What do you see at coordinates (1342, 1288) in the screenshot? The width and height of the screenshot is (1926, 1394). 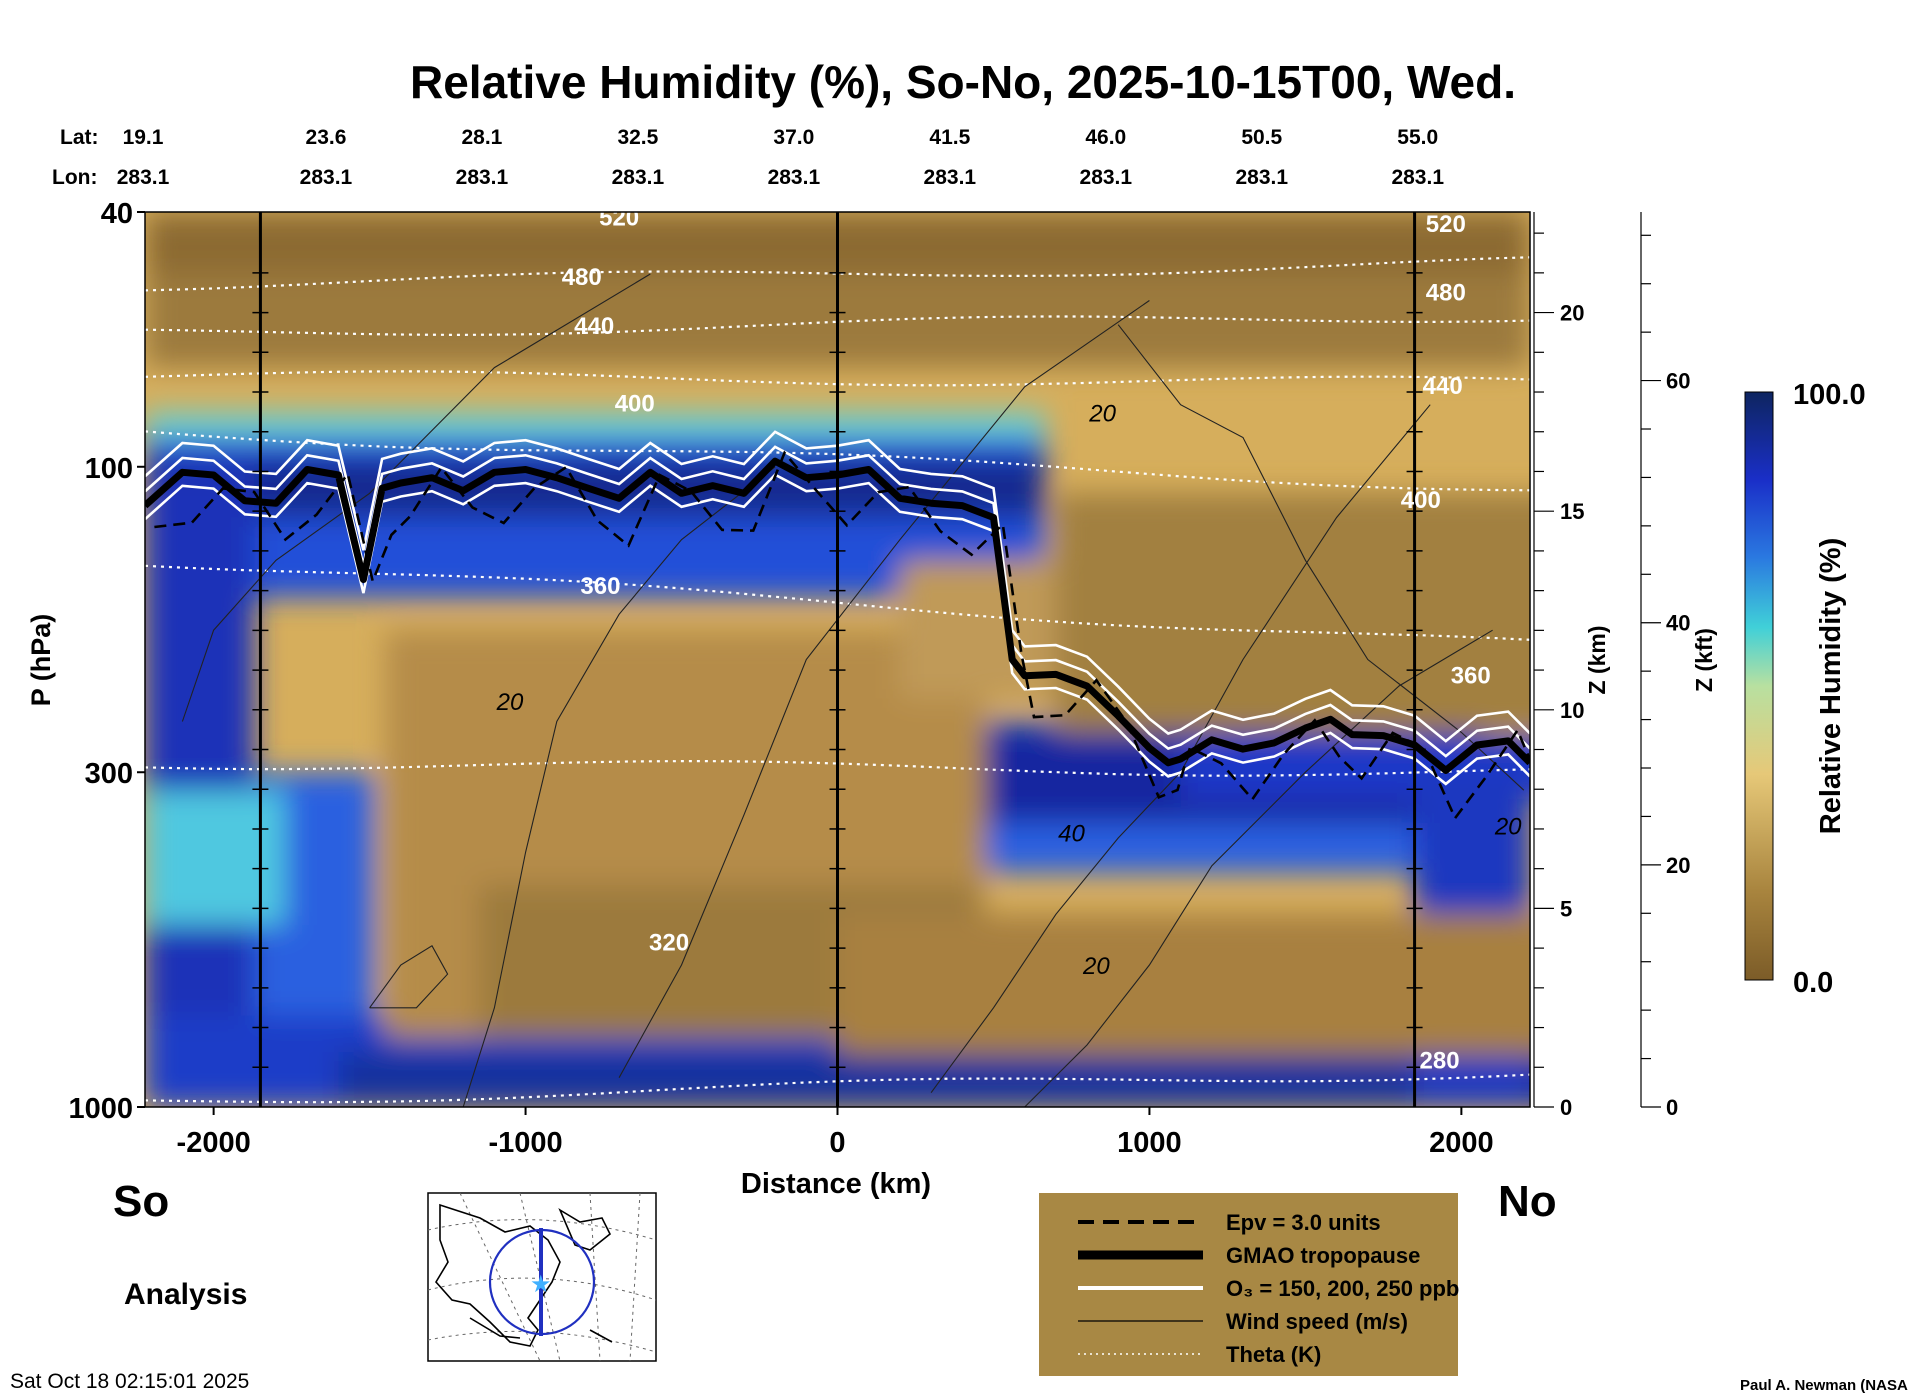 I see `legend-label-white: O₃ = 150, 200, 250 ppb` at bounding box center [1342, 1288].